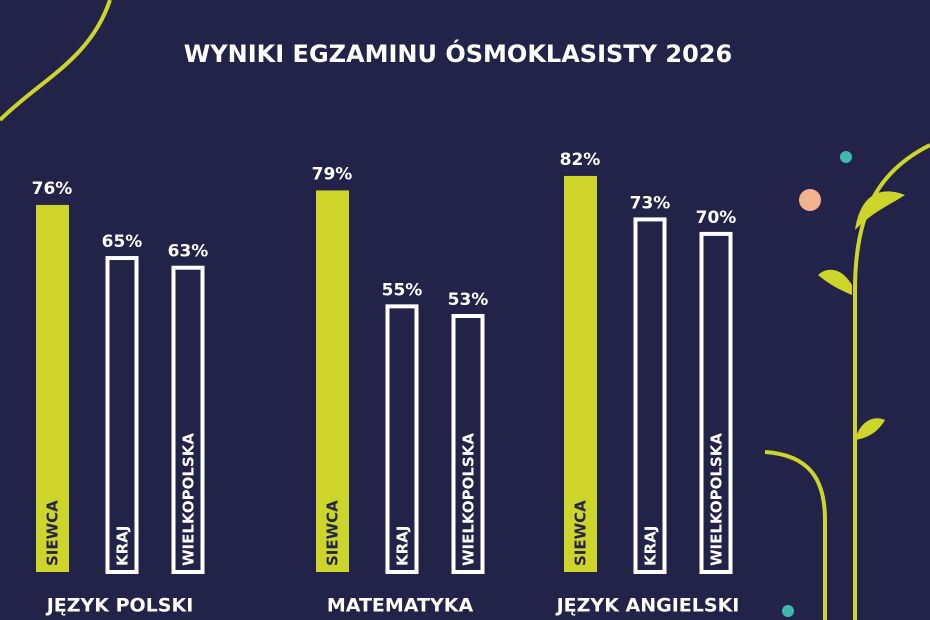  Describe the element at coordinates (52, 189) in the screenshot. I see `value-label: 76%` at that location.